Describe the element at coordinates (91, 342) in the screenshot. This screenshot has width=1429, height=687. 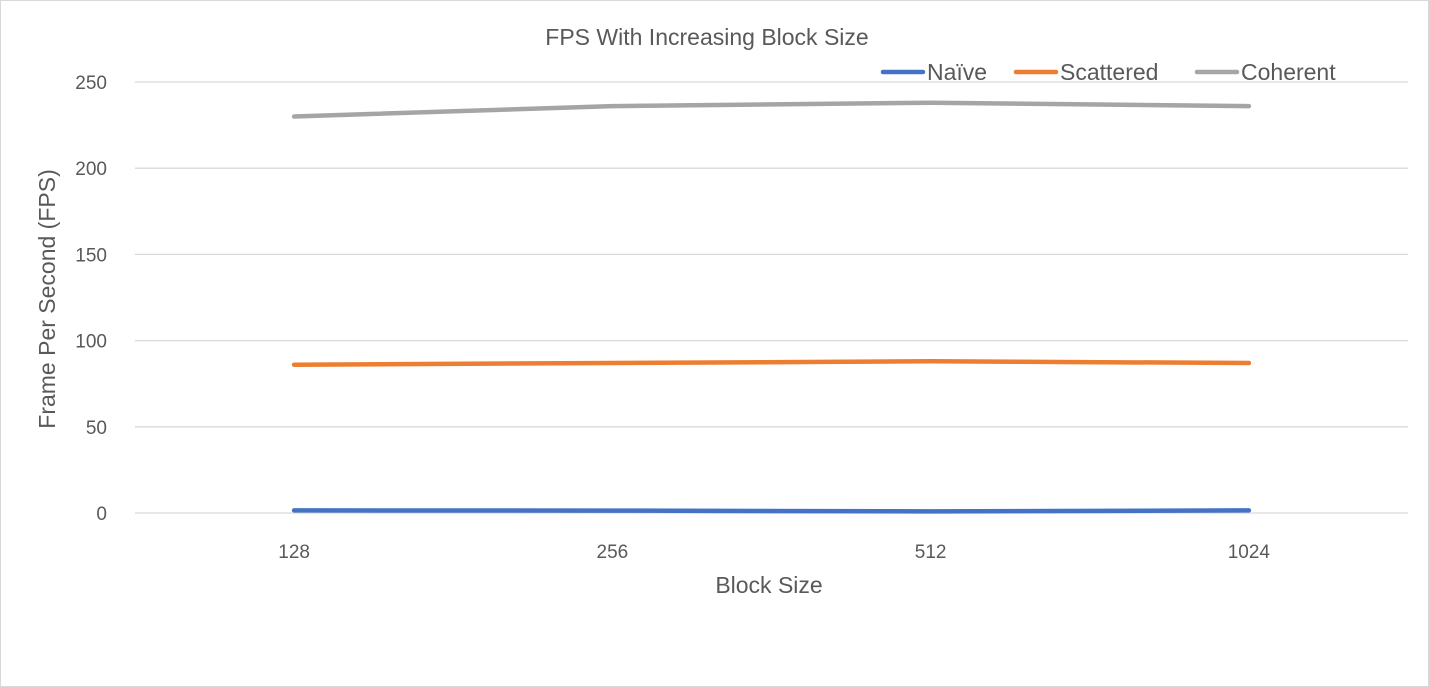
I see `y-tick-label: 100` at that location.